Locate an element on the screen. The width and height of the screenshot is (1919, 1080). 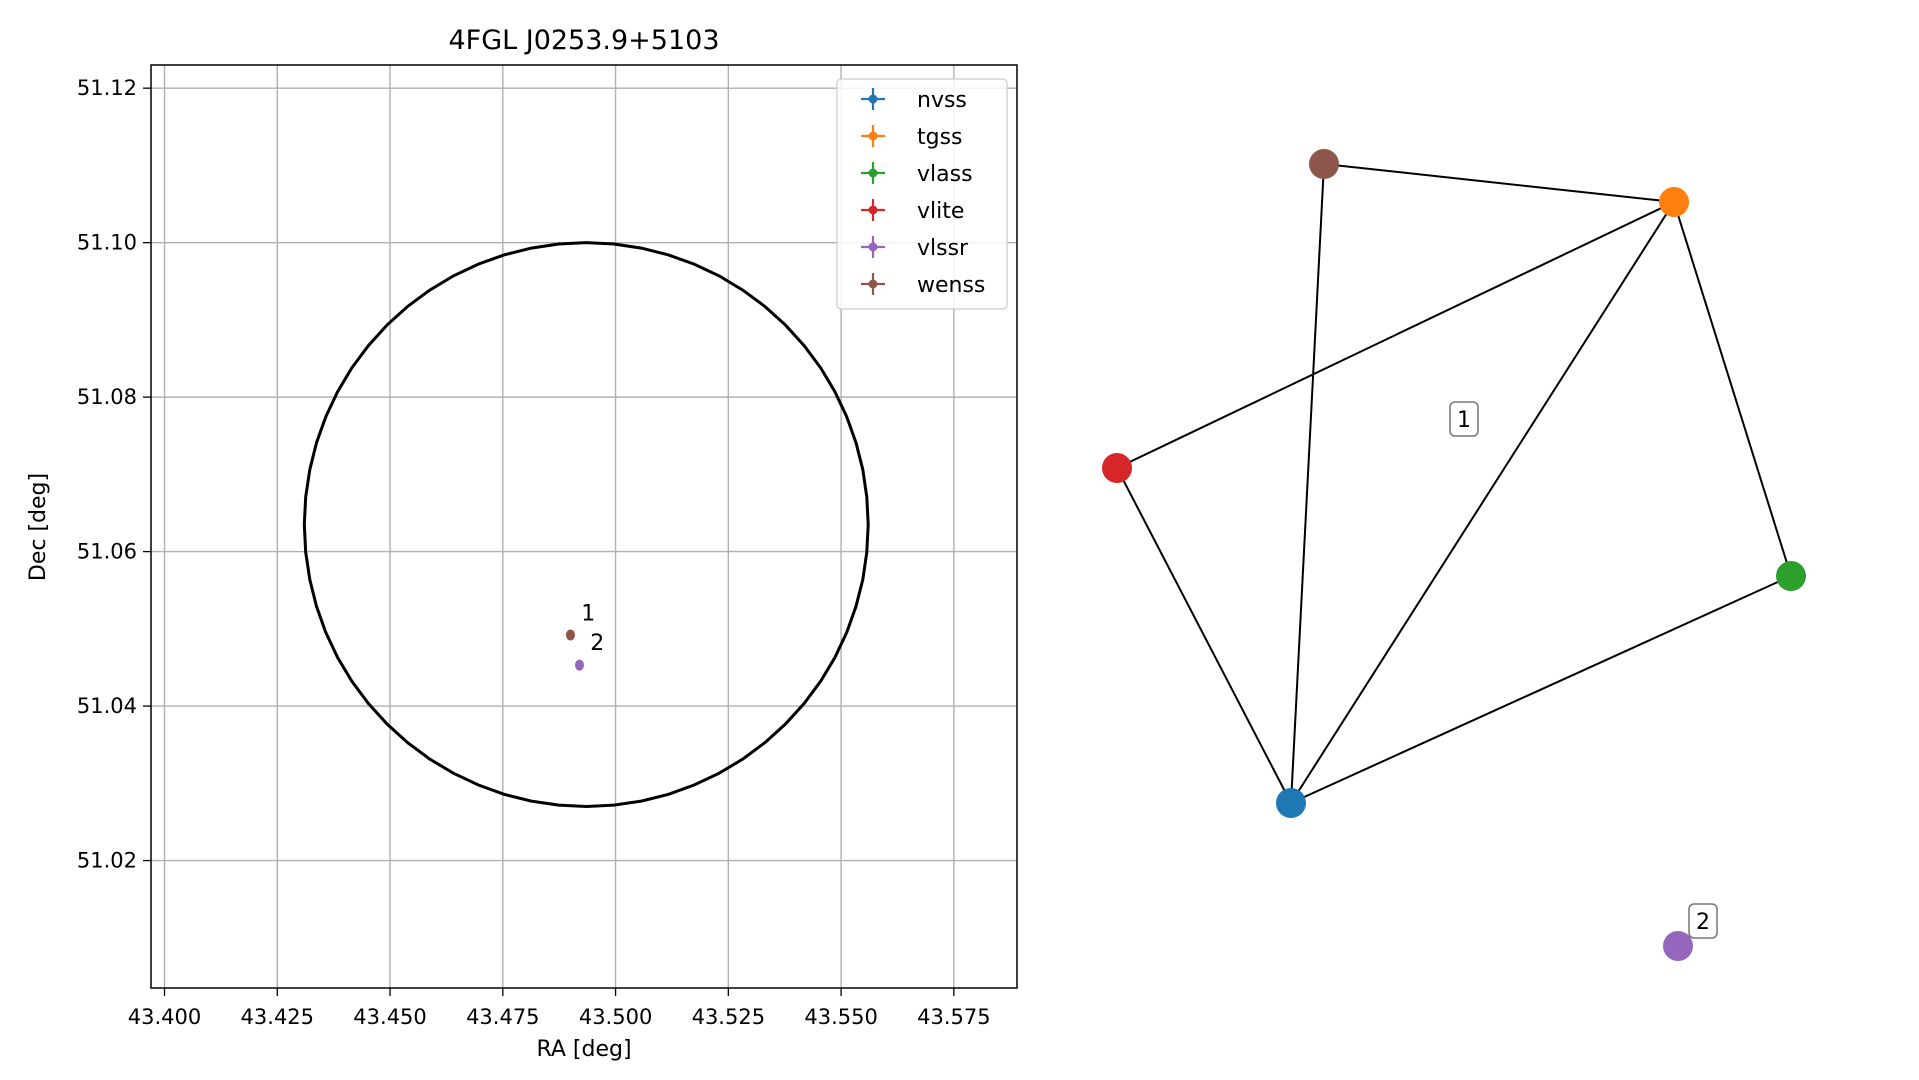
points-layer is located at coordinates (574, 650).